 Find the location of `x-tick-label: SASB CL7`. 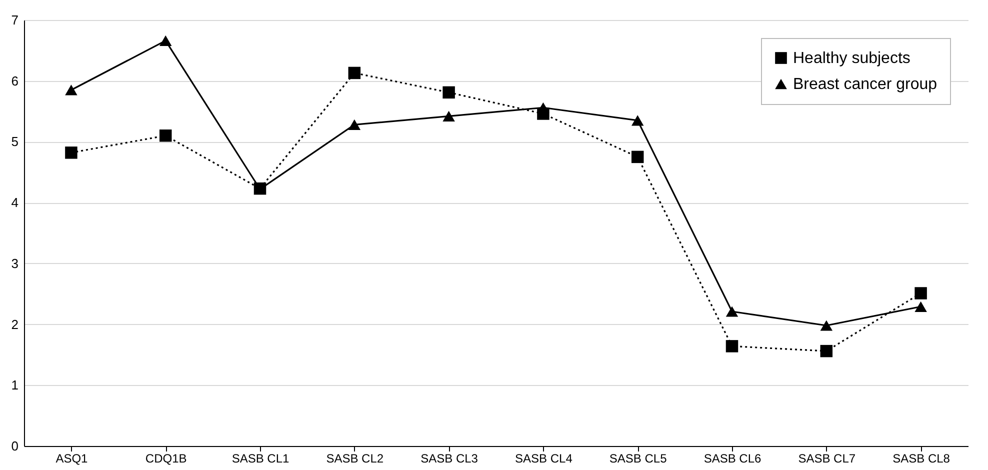

x-tick-label: SASB CL7 is located at coordinates (827, 459).